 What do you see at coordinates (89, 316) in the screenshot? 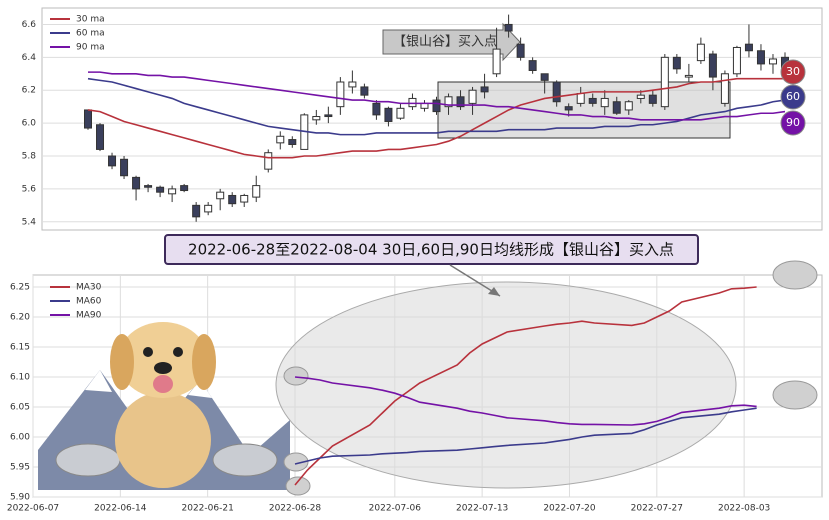
I see `legend-label: MA90` at bounding box center [89, 316].